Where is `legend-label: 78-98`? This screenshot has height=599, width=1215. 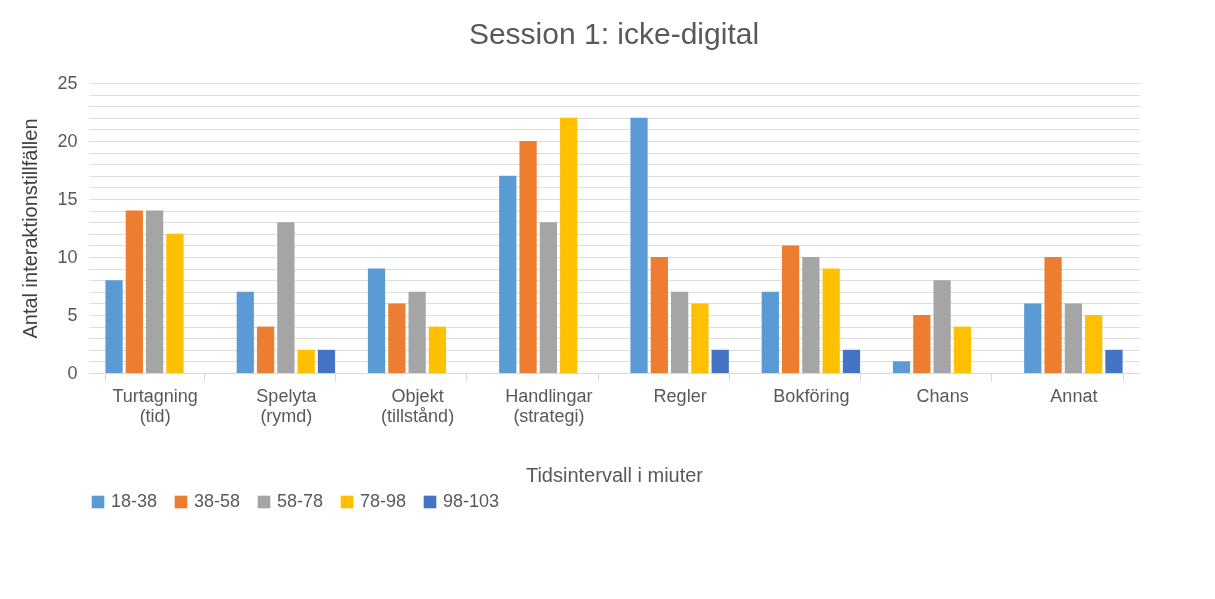 legend-label: 78-98 is located at coordinates (383, 501).